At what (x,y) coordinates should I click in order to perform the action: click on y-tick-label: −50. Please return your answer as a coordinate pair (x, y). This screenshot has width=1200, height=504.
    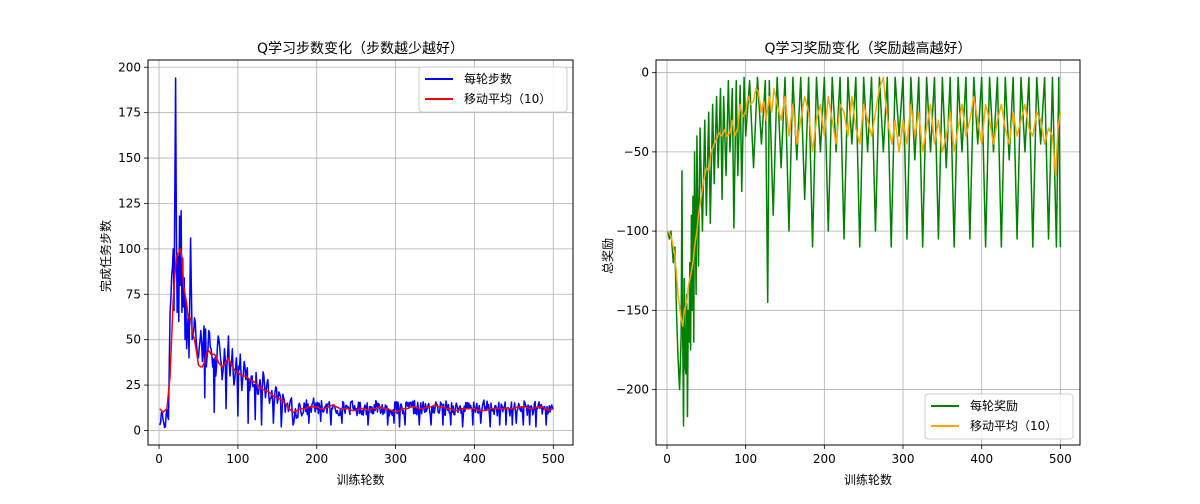
    Looking at the image, I should click on (636, 152).